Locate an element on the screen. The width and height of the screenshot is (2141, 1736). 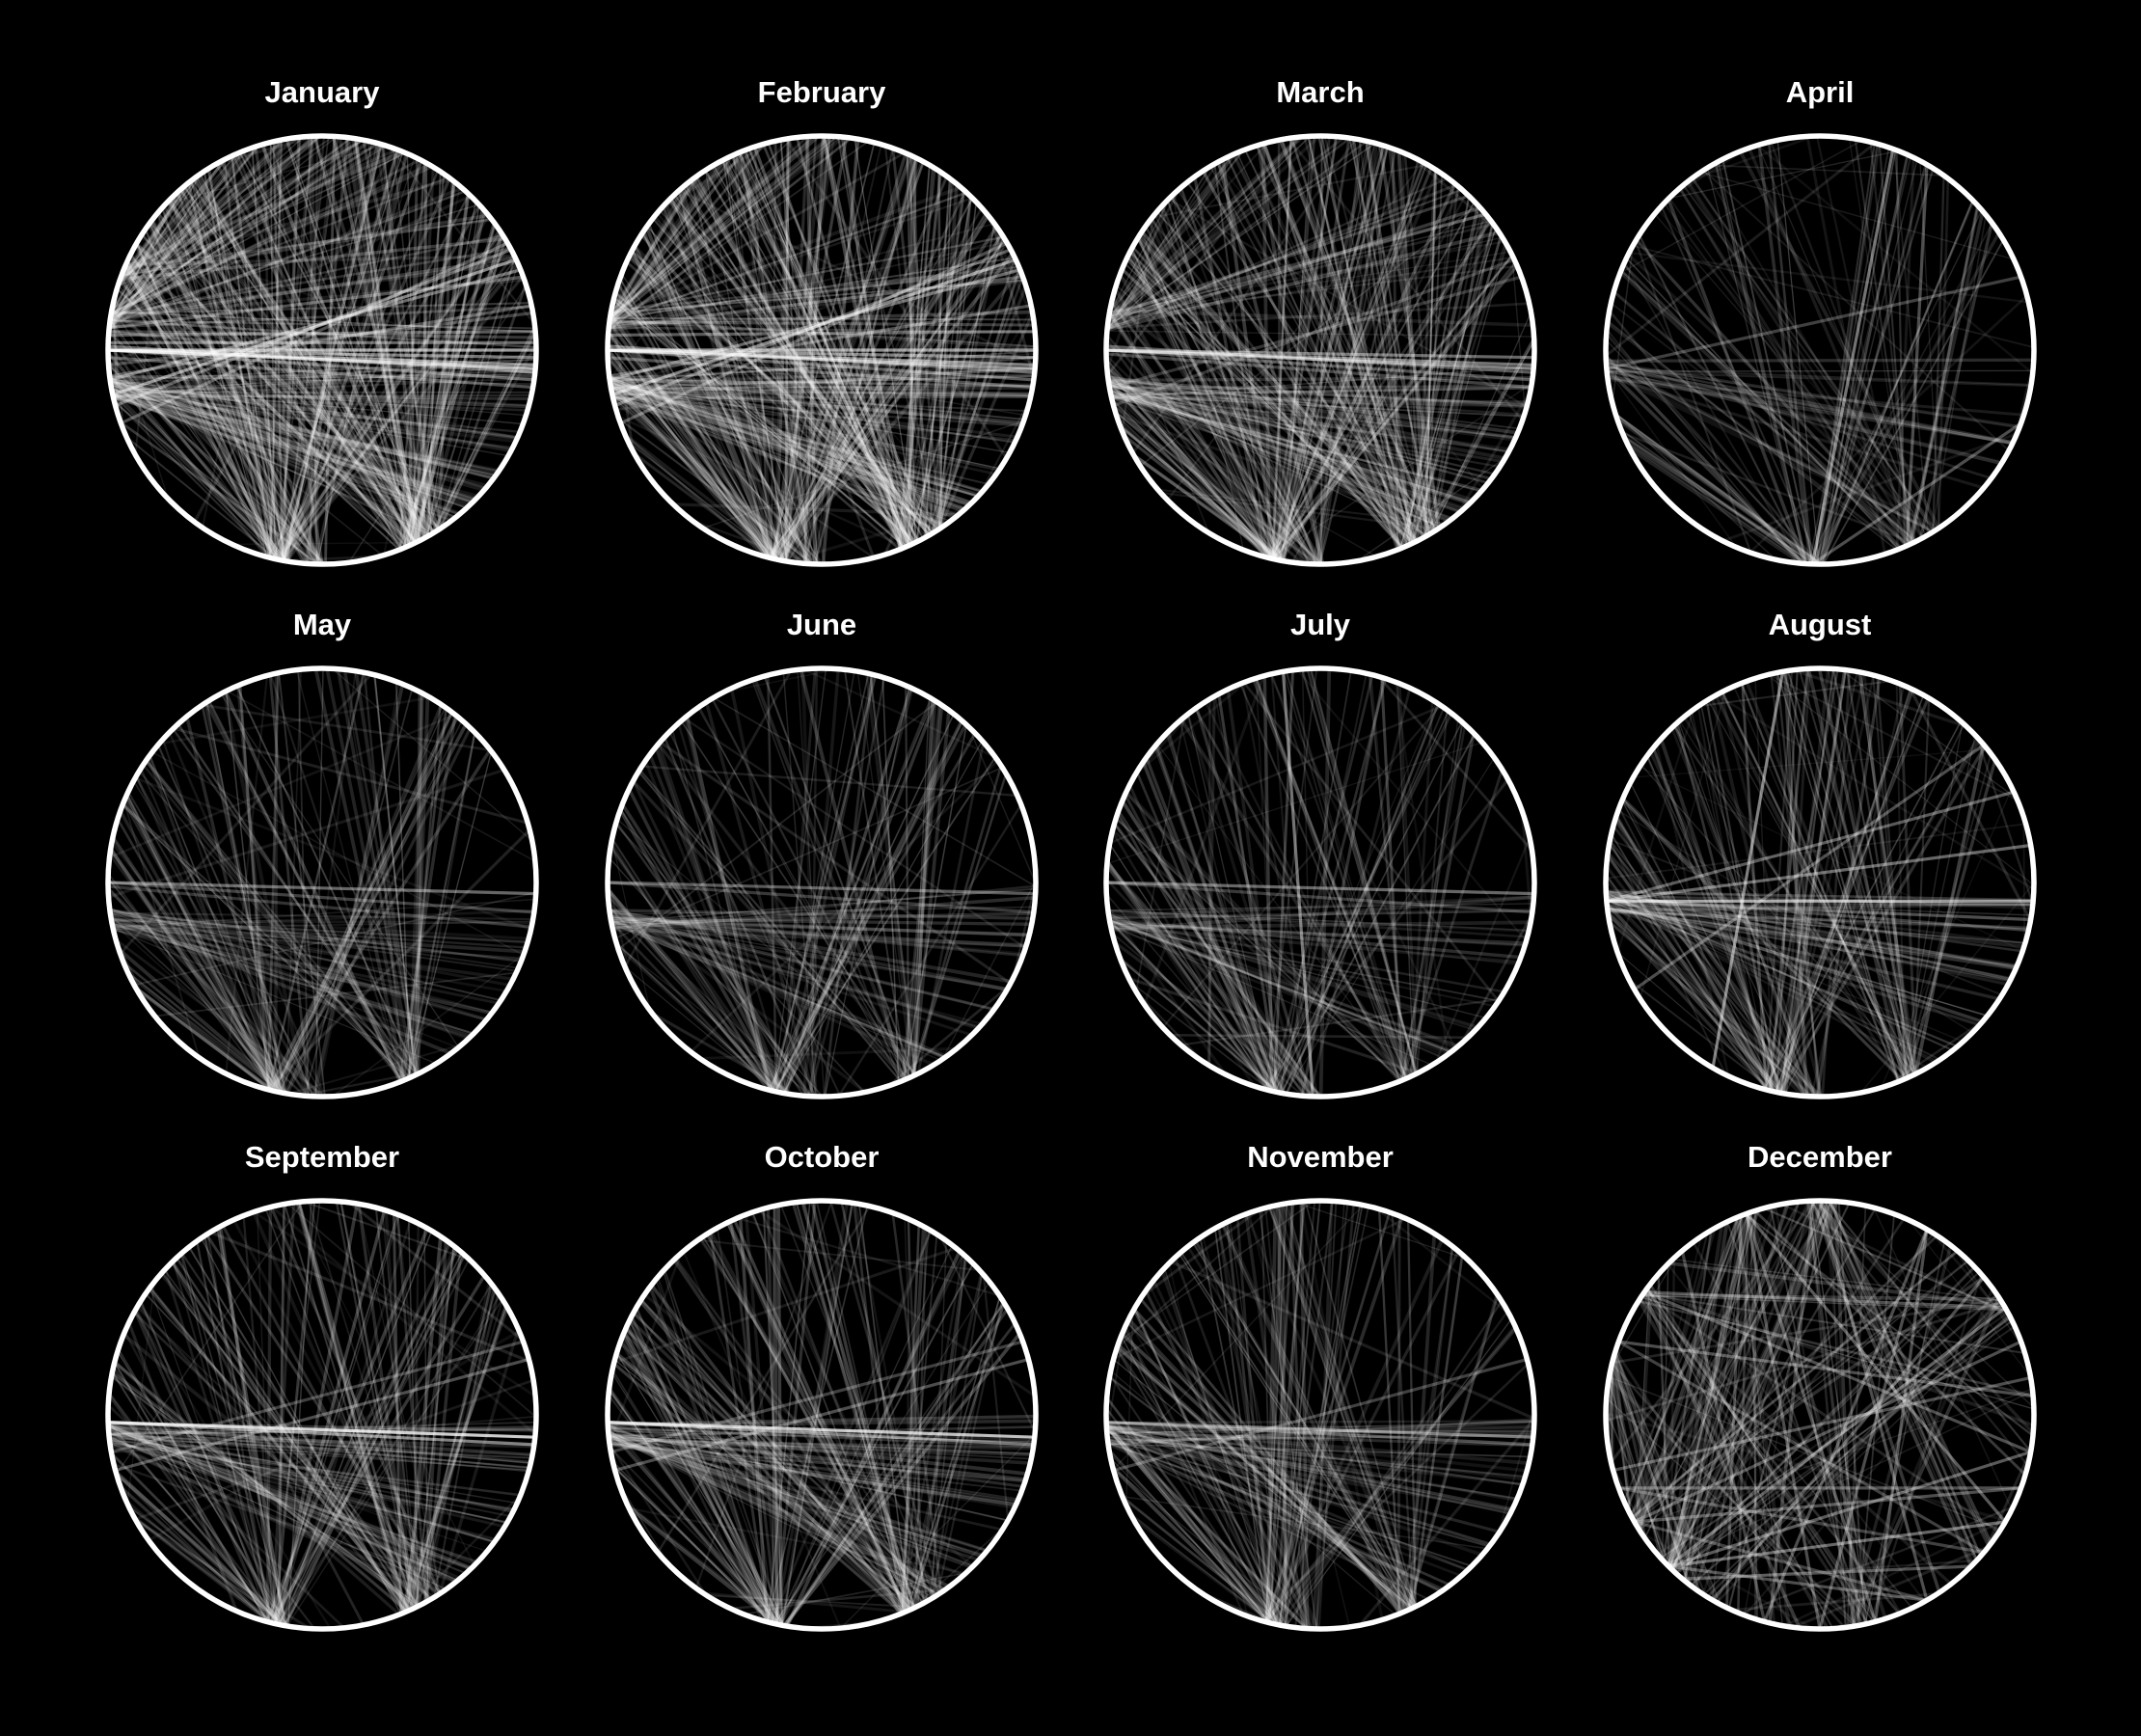
ring is located at coordinates (822, 882).